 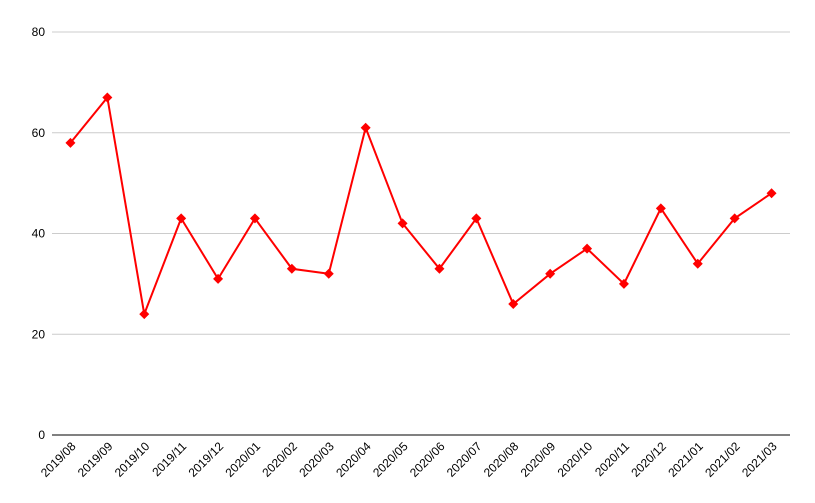 I want to click on x-tick-label: 2021/03, so click(x=759, y=459).